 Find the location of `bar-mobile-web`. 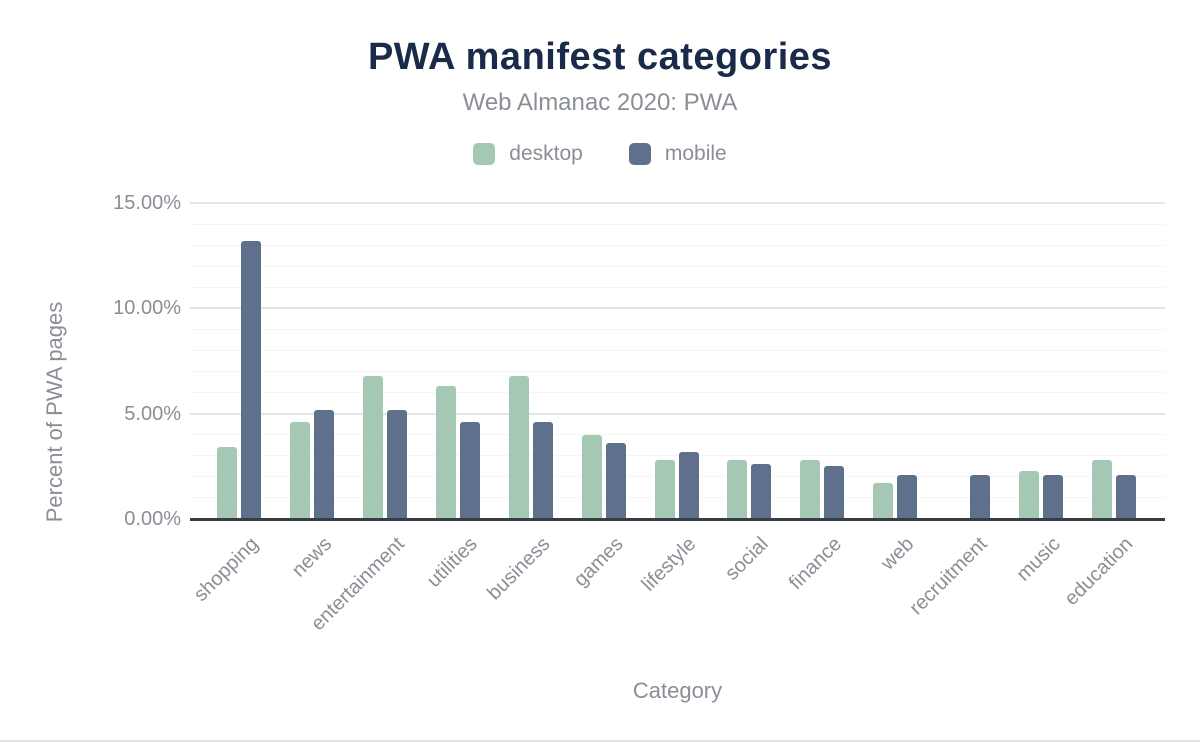

bar-mobile-web is located at coordinates (907, 496).